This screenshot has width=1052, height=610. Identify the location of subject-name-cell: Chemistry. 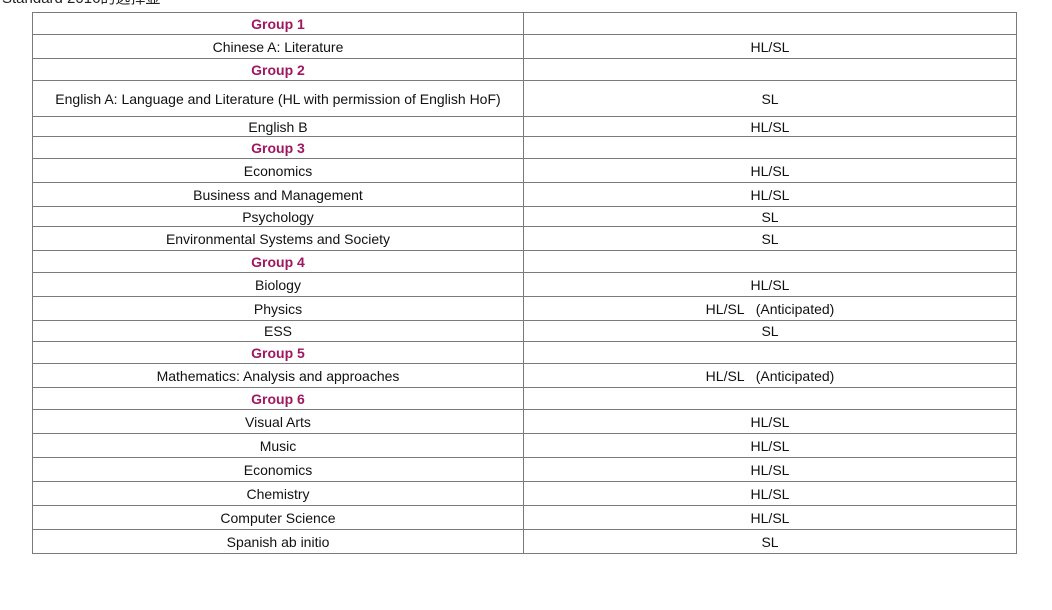
(278, 493).